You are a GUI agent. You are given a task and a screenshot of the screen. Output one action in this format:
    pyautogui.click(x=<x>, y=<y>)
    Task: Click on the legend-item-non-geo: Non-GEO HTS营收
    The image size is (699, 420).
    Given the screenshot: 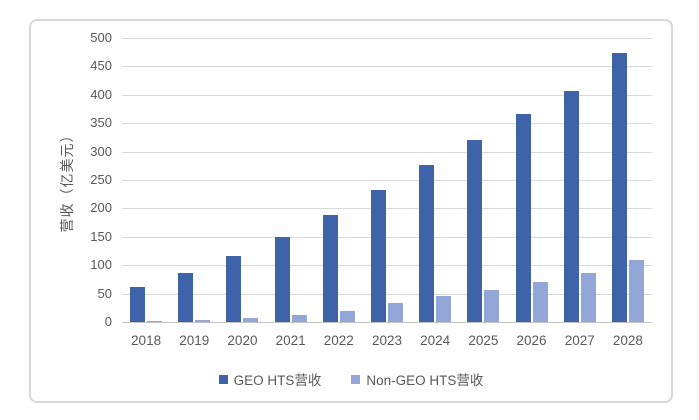 What is the action you would take?
    pyautogui.click(x=417, y=379)
    